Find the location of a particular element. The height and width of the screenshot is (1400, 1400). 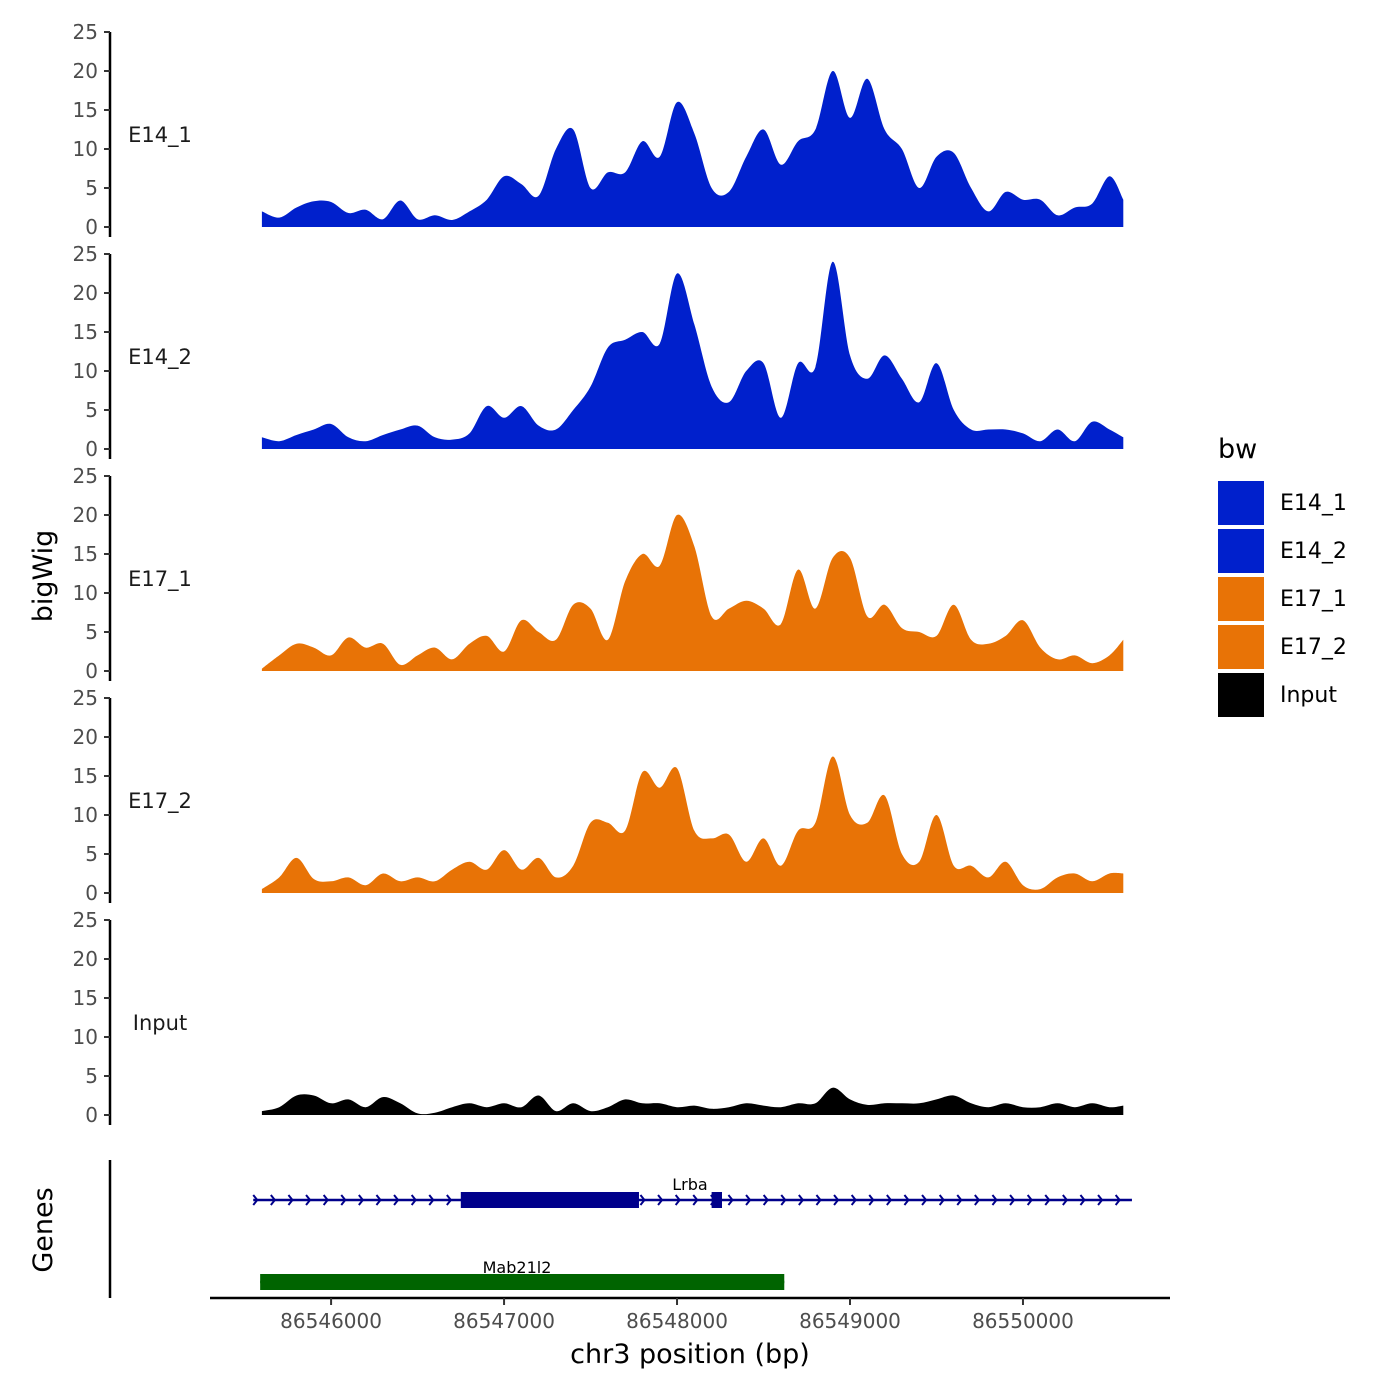

gene-label: Lrba is located at coordinates (689, 1184).